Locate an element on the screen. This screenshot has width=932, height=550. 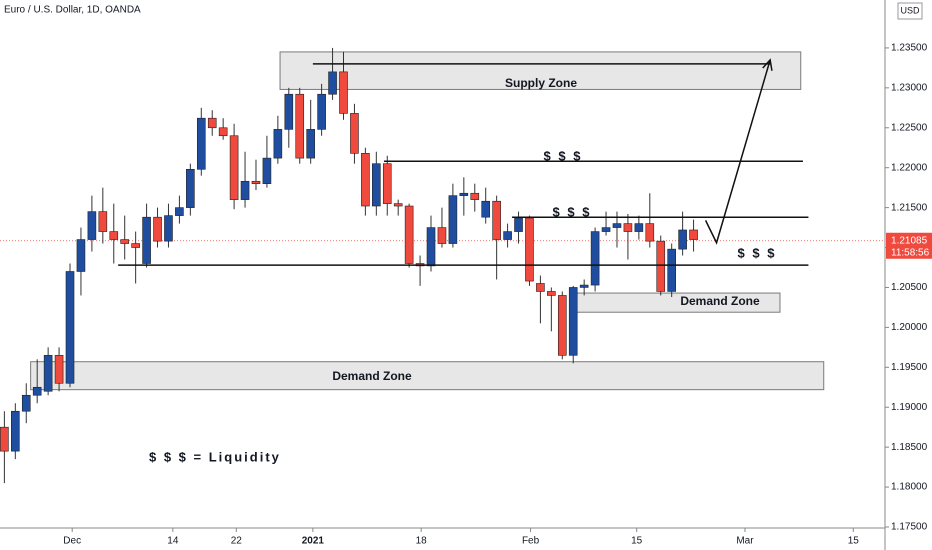
liquidity-legend: $ $ $ = Liquidity is located at coordinates (215, 456).